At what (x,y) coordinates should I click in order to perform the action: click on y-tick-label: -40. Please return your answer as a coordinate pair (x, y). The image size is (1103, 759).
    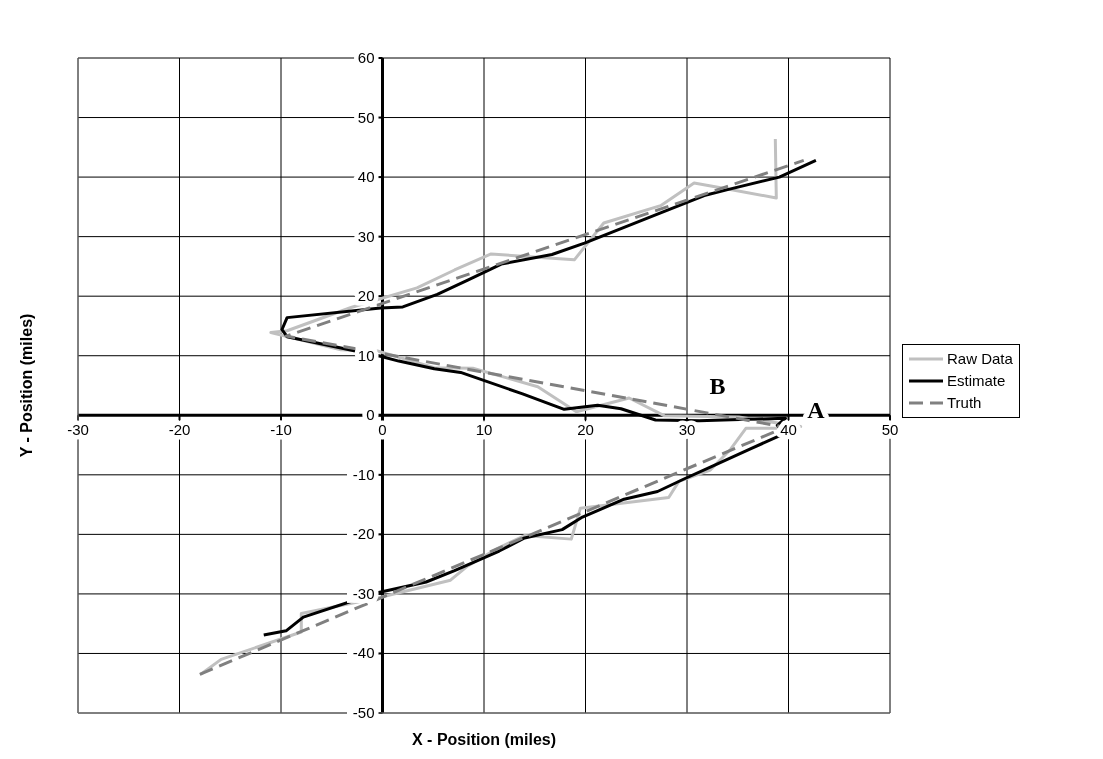
    Looking at the image, I should click on (363, 653).